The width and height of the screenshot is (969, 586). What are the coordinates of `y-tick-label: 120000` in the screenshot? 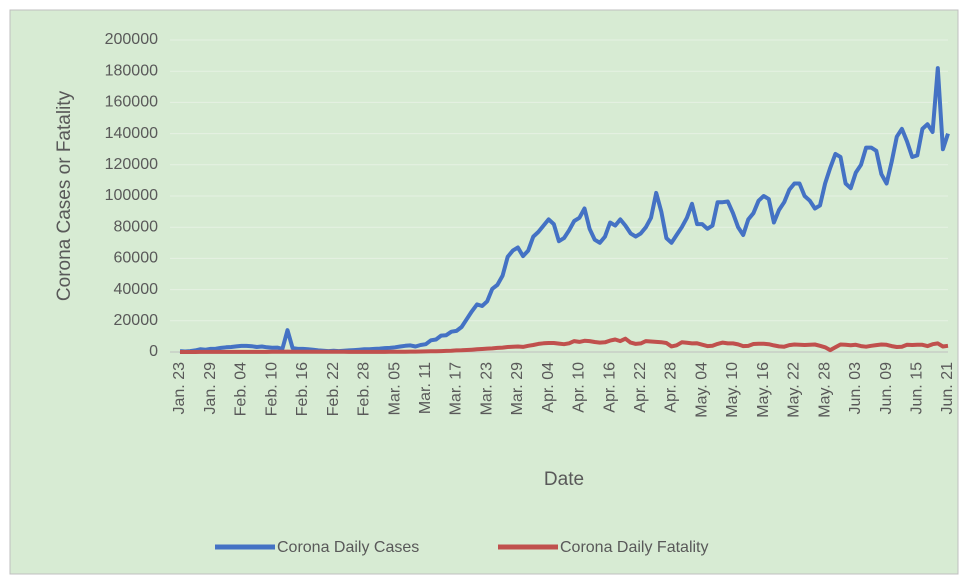 It's located at (131, 164).